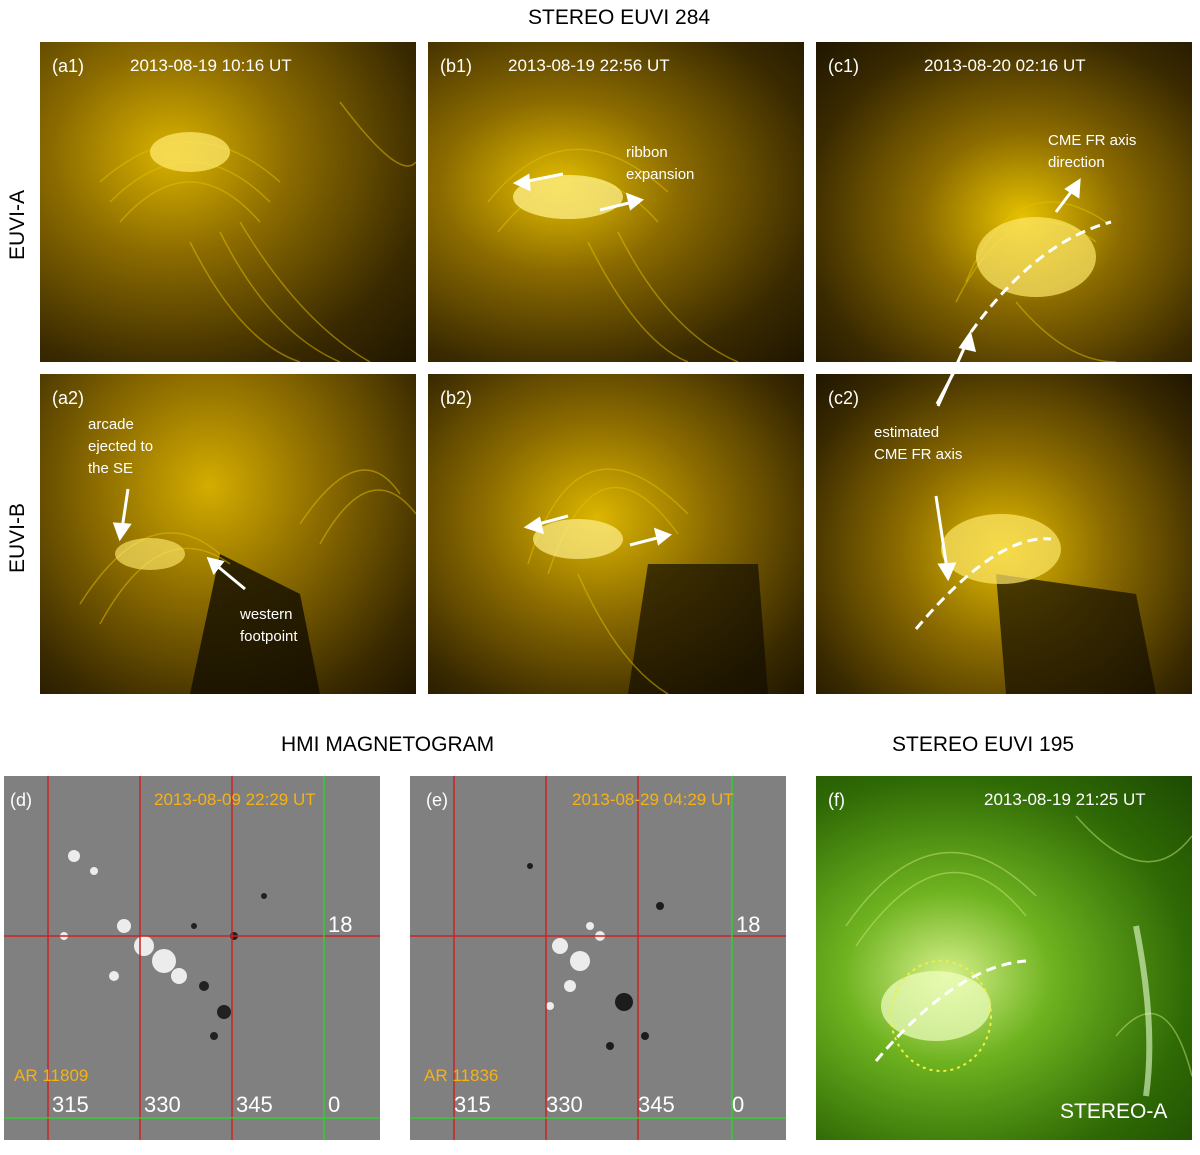 This screenshot has width=1200, height=1155. Describe the element at coordinates (456, 398) in the screenshot. I see `panel-b2-label: (b2)` at that location.